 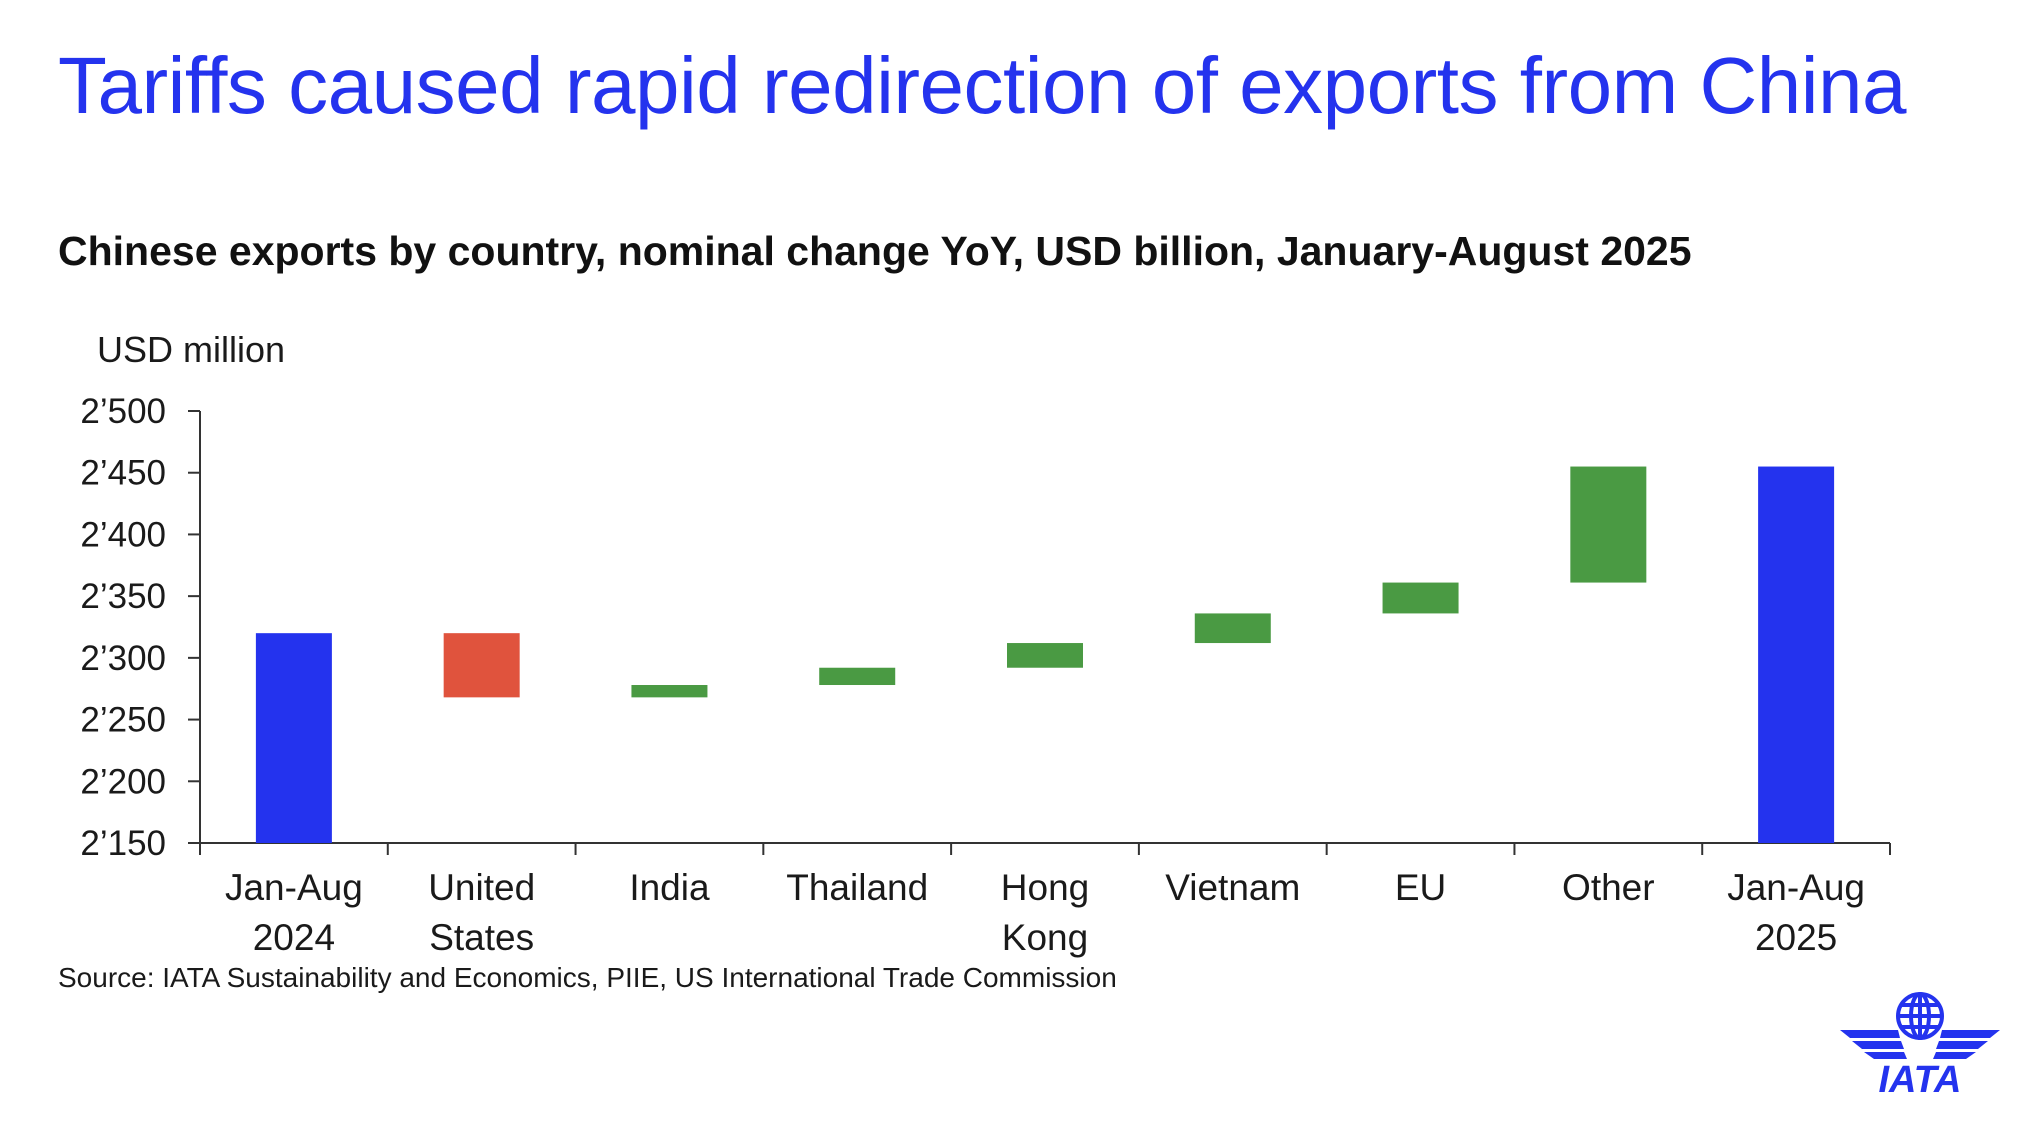 I want to click on y-tick-label: 2’500, so click(x=123, y=411).